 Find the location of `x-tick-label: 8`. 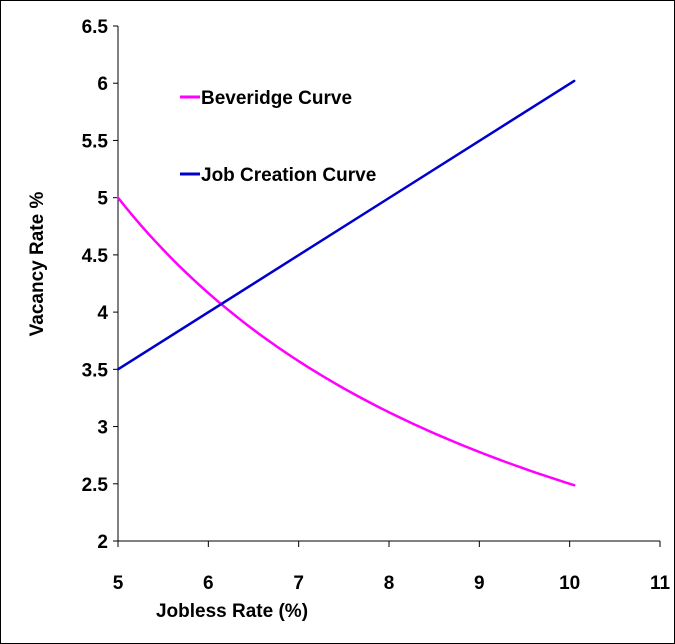

x-tick-label: 8 is located at coordinates (389, 583).